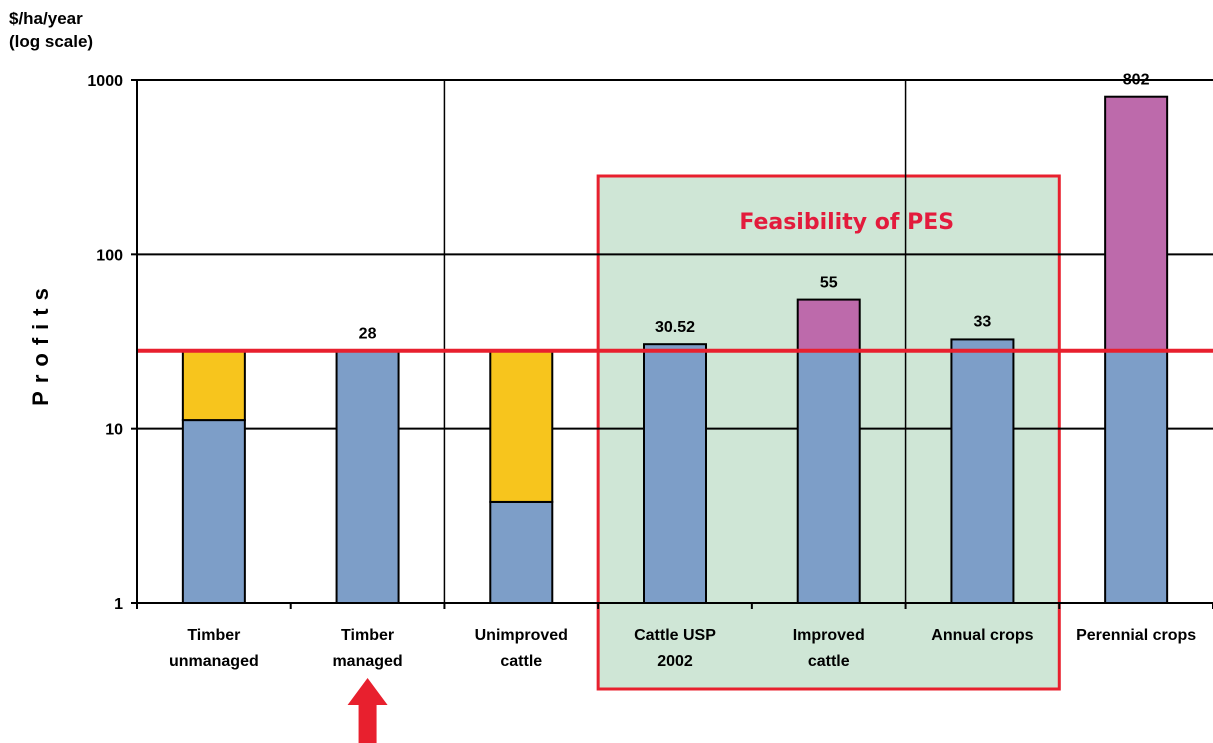 The width and height of the screenshot is (1213, 743). I want to click on y-units-line-1: (log scale), so click(51, 41).